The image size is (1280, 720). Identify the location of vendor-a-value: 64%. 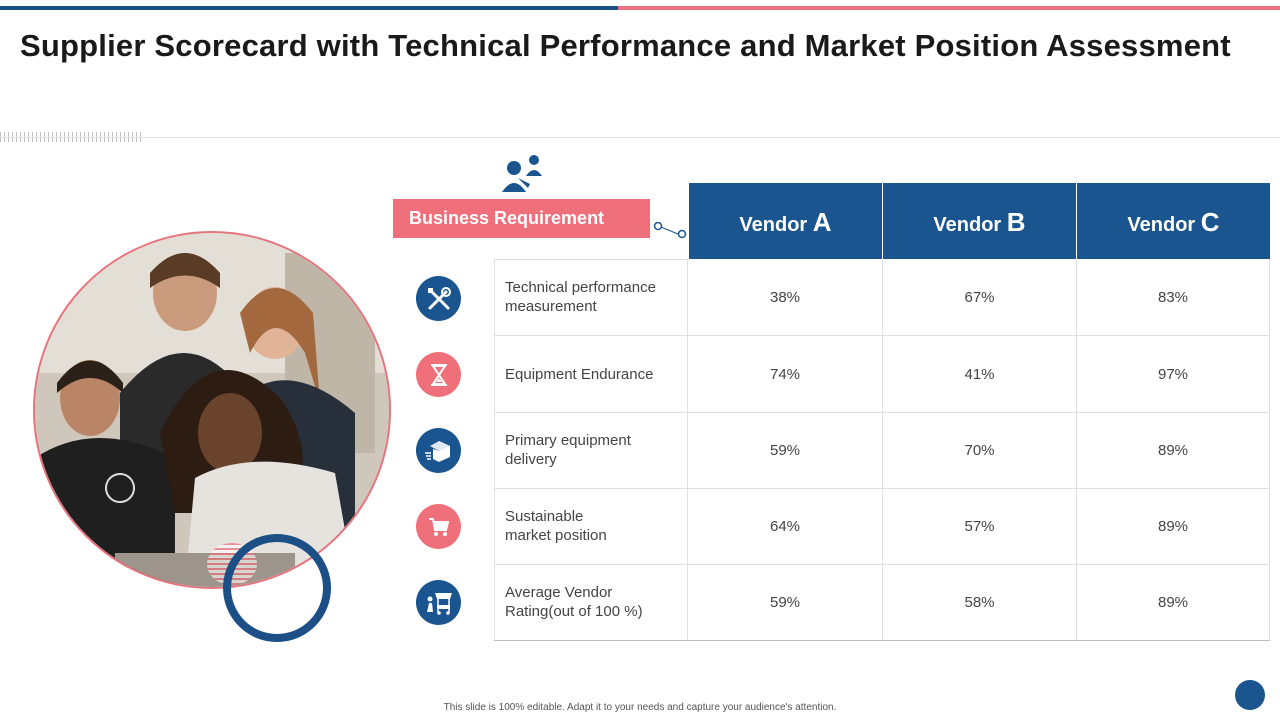
(785, 526).